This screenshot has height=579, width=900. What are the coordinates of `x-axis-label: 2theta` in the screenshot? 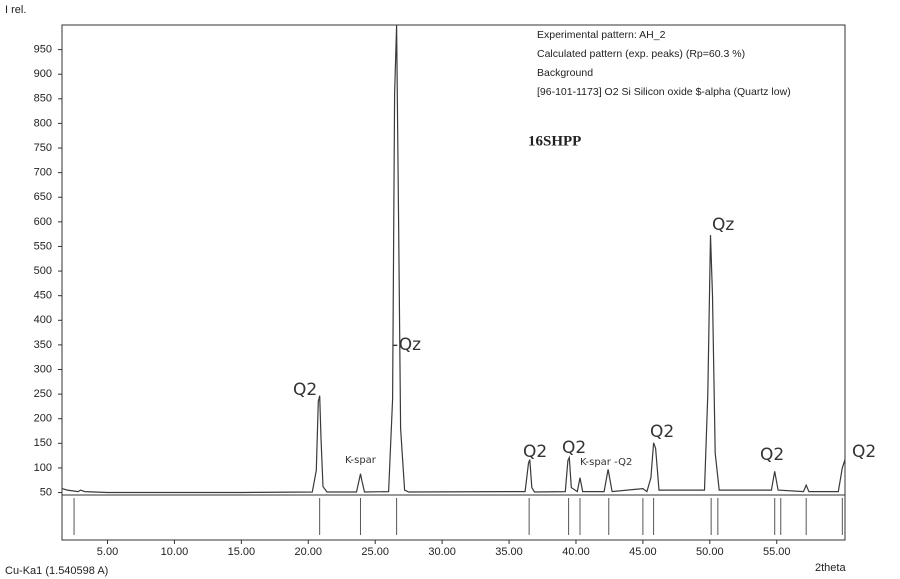 It's located at (830, 568).